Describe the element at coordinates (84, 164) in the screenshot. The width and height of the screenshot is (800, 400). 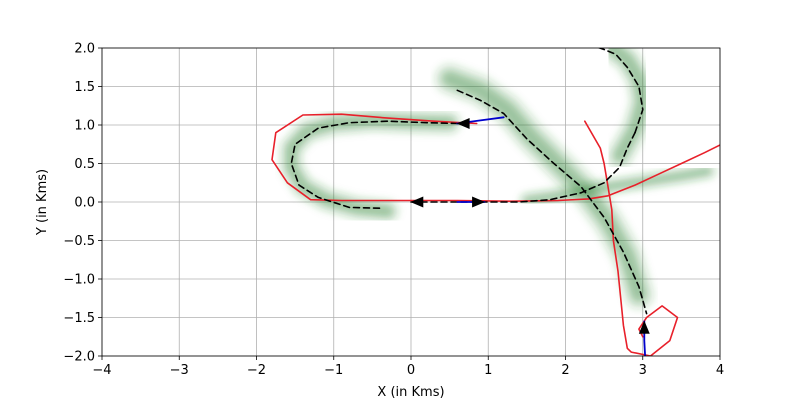
I see `y-tick-label: 0.5` at that location.